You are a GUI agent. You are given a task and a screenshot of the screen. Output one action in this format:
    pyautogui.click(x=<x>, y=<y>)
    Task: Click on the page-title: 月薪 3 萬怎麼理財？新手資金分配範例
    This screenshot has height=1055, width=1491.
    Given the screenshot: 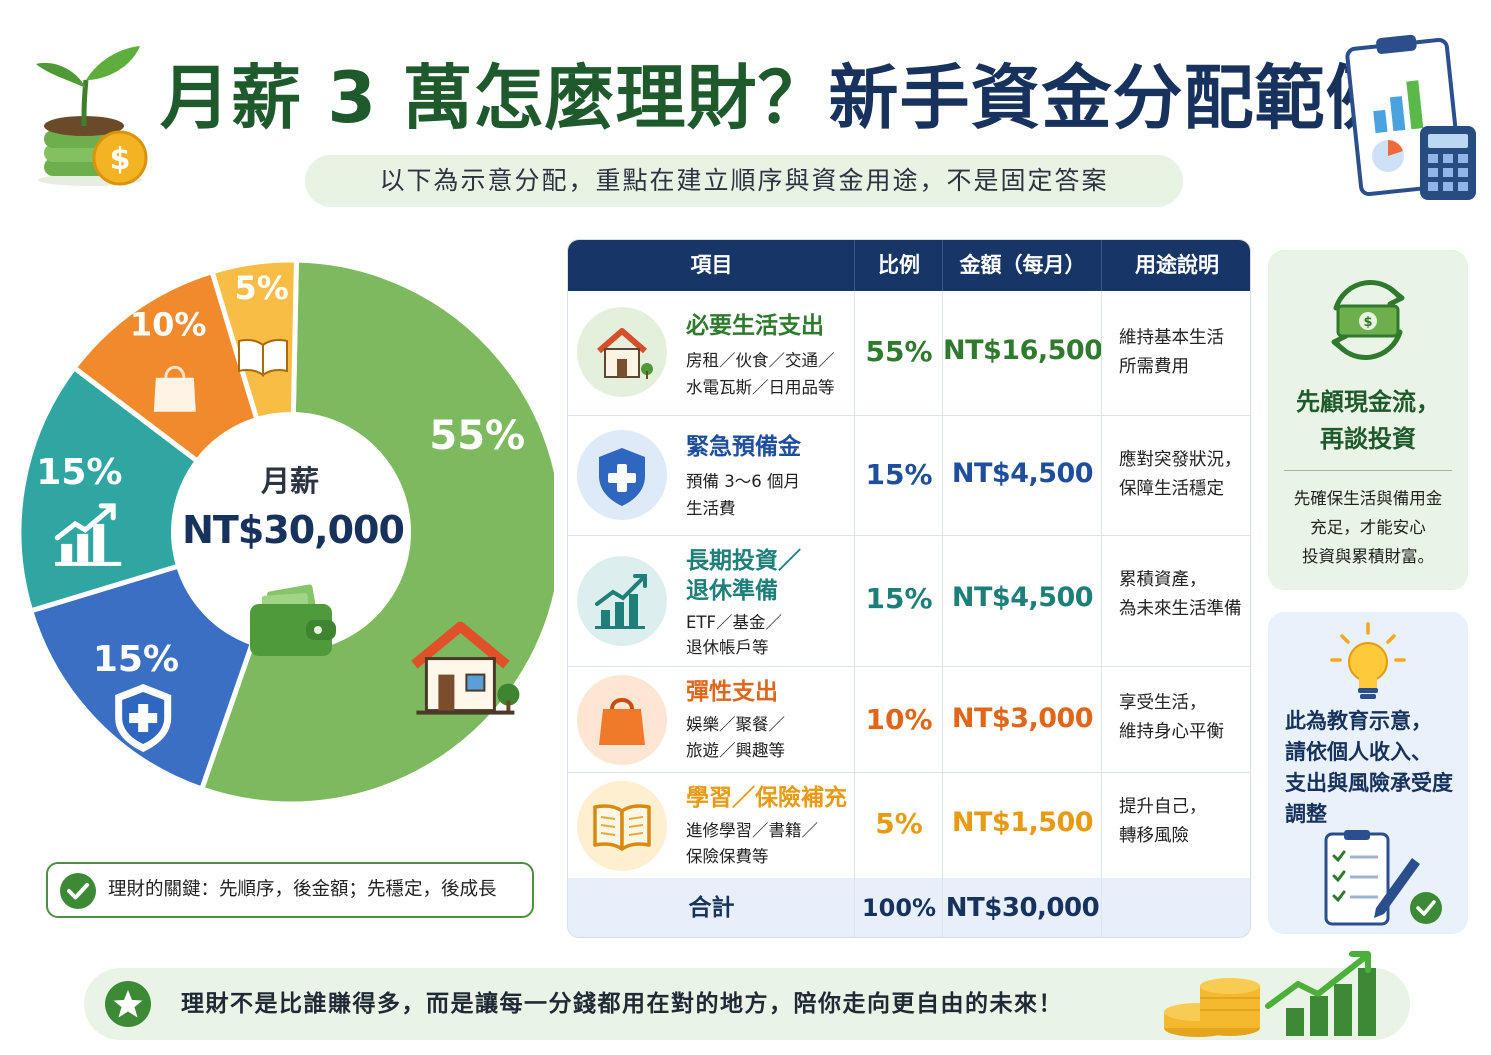 What is the action you would take?
    pyautogui.click(x=777, y=98)
    